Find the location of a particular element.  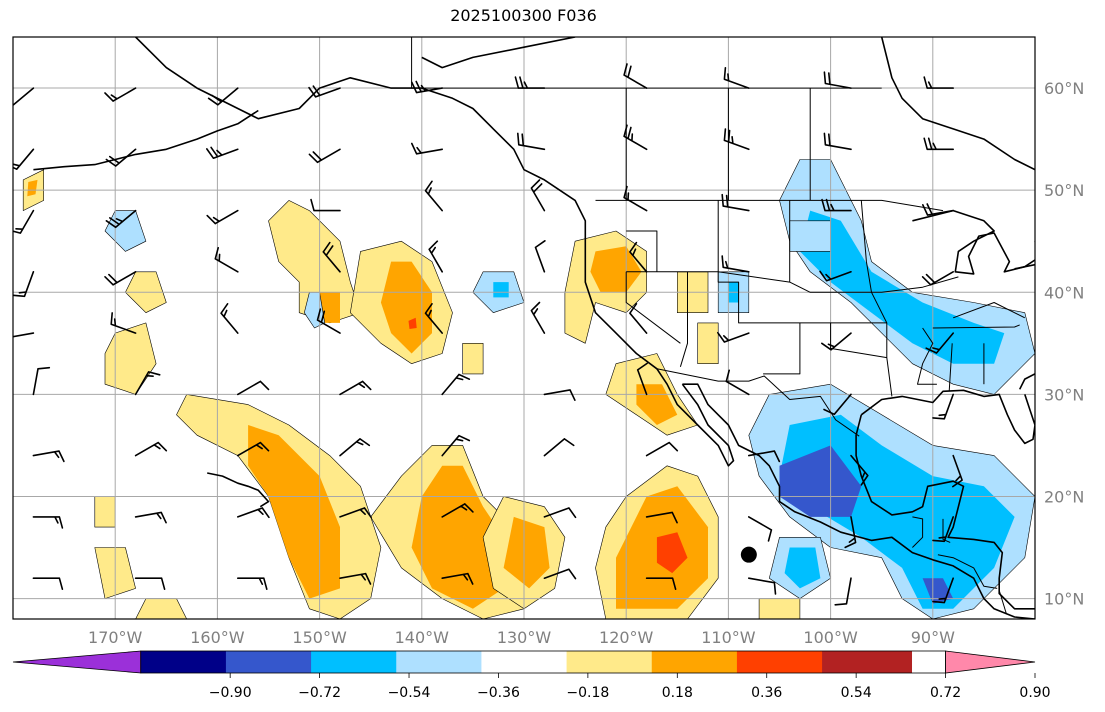

colorbar-label: 0.18 is located at coordinates (677, 693).